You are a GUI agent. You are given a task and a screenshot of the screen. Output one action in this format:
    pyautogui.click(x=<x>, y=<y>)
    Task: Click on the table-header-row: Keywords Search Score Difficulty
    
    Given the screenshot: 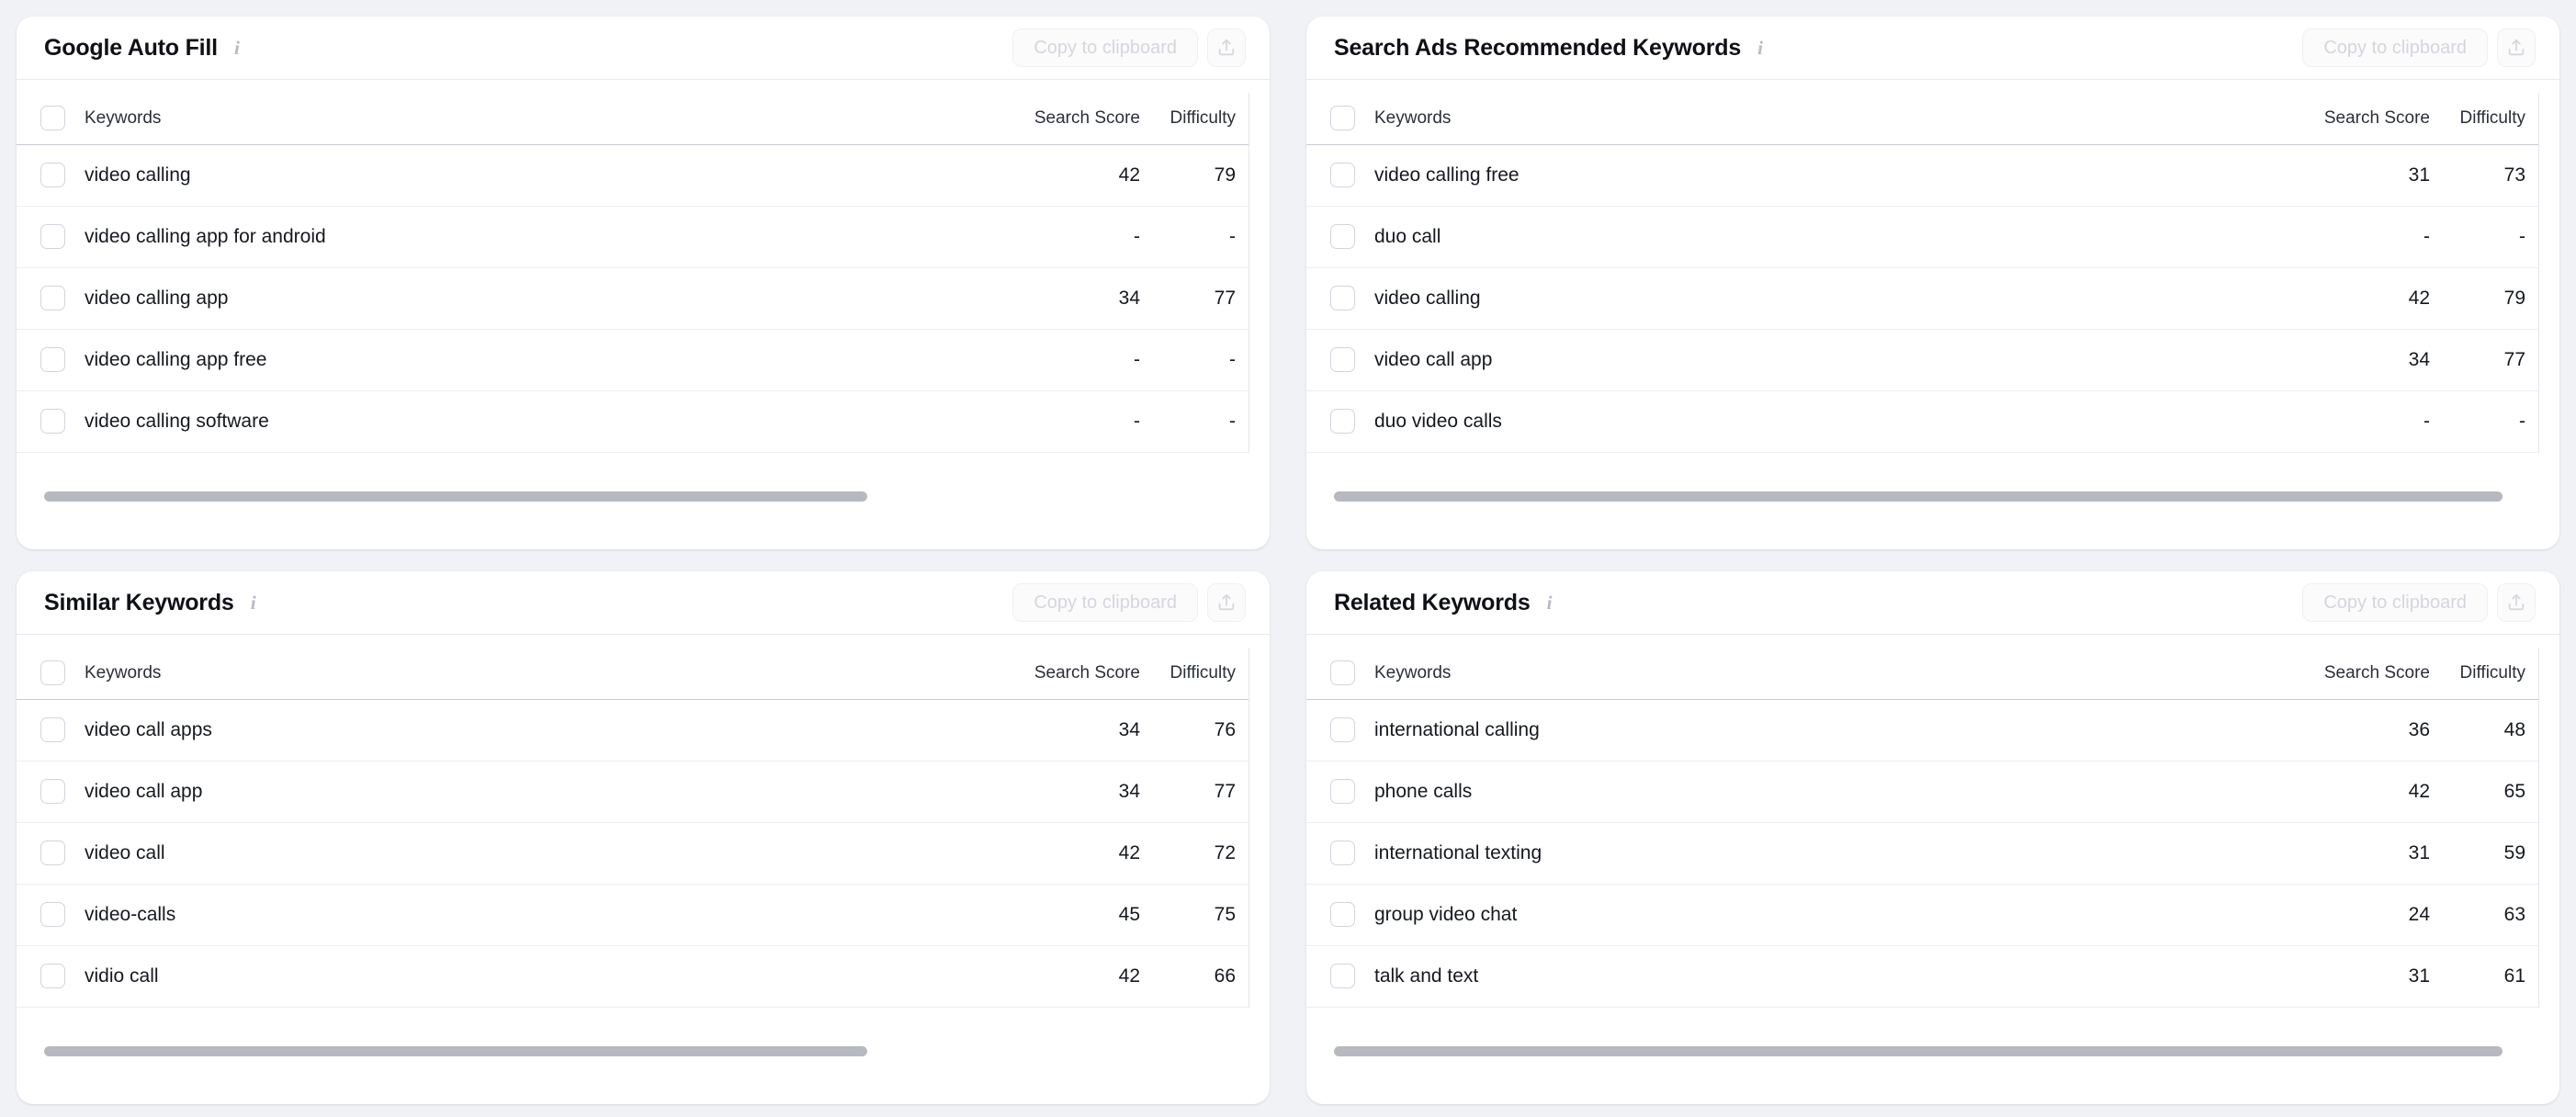 What is the action you would take?
    pyautogui.click(x=1922, y=118)
    